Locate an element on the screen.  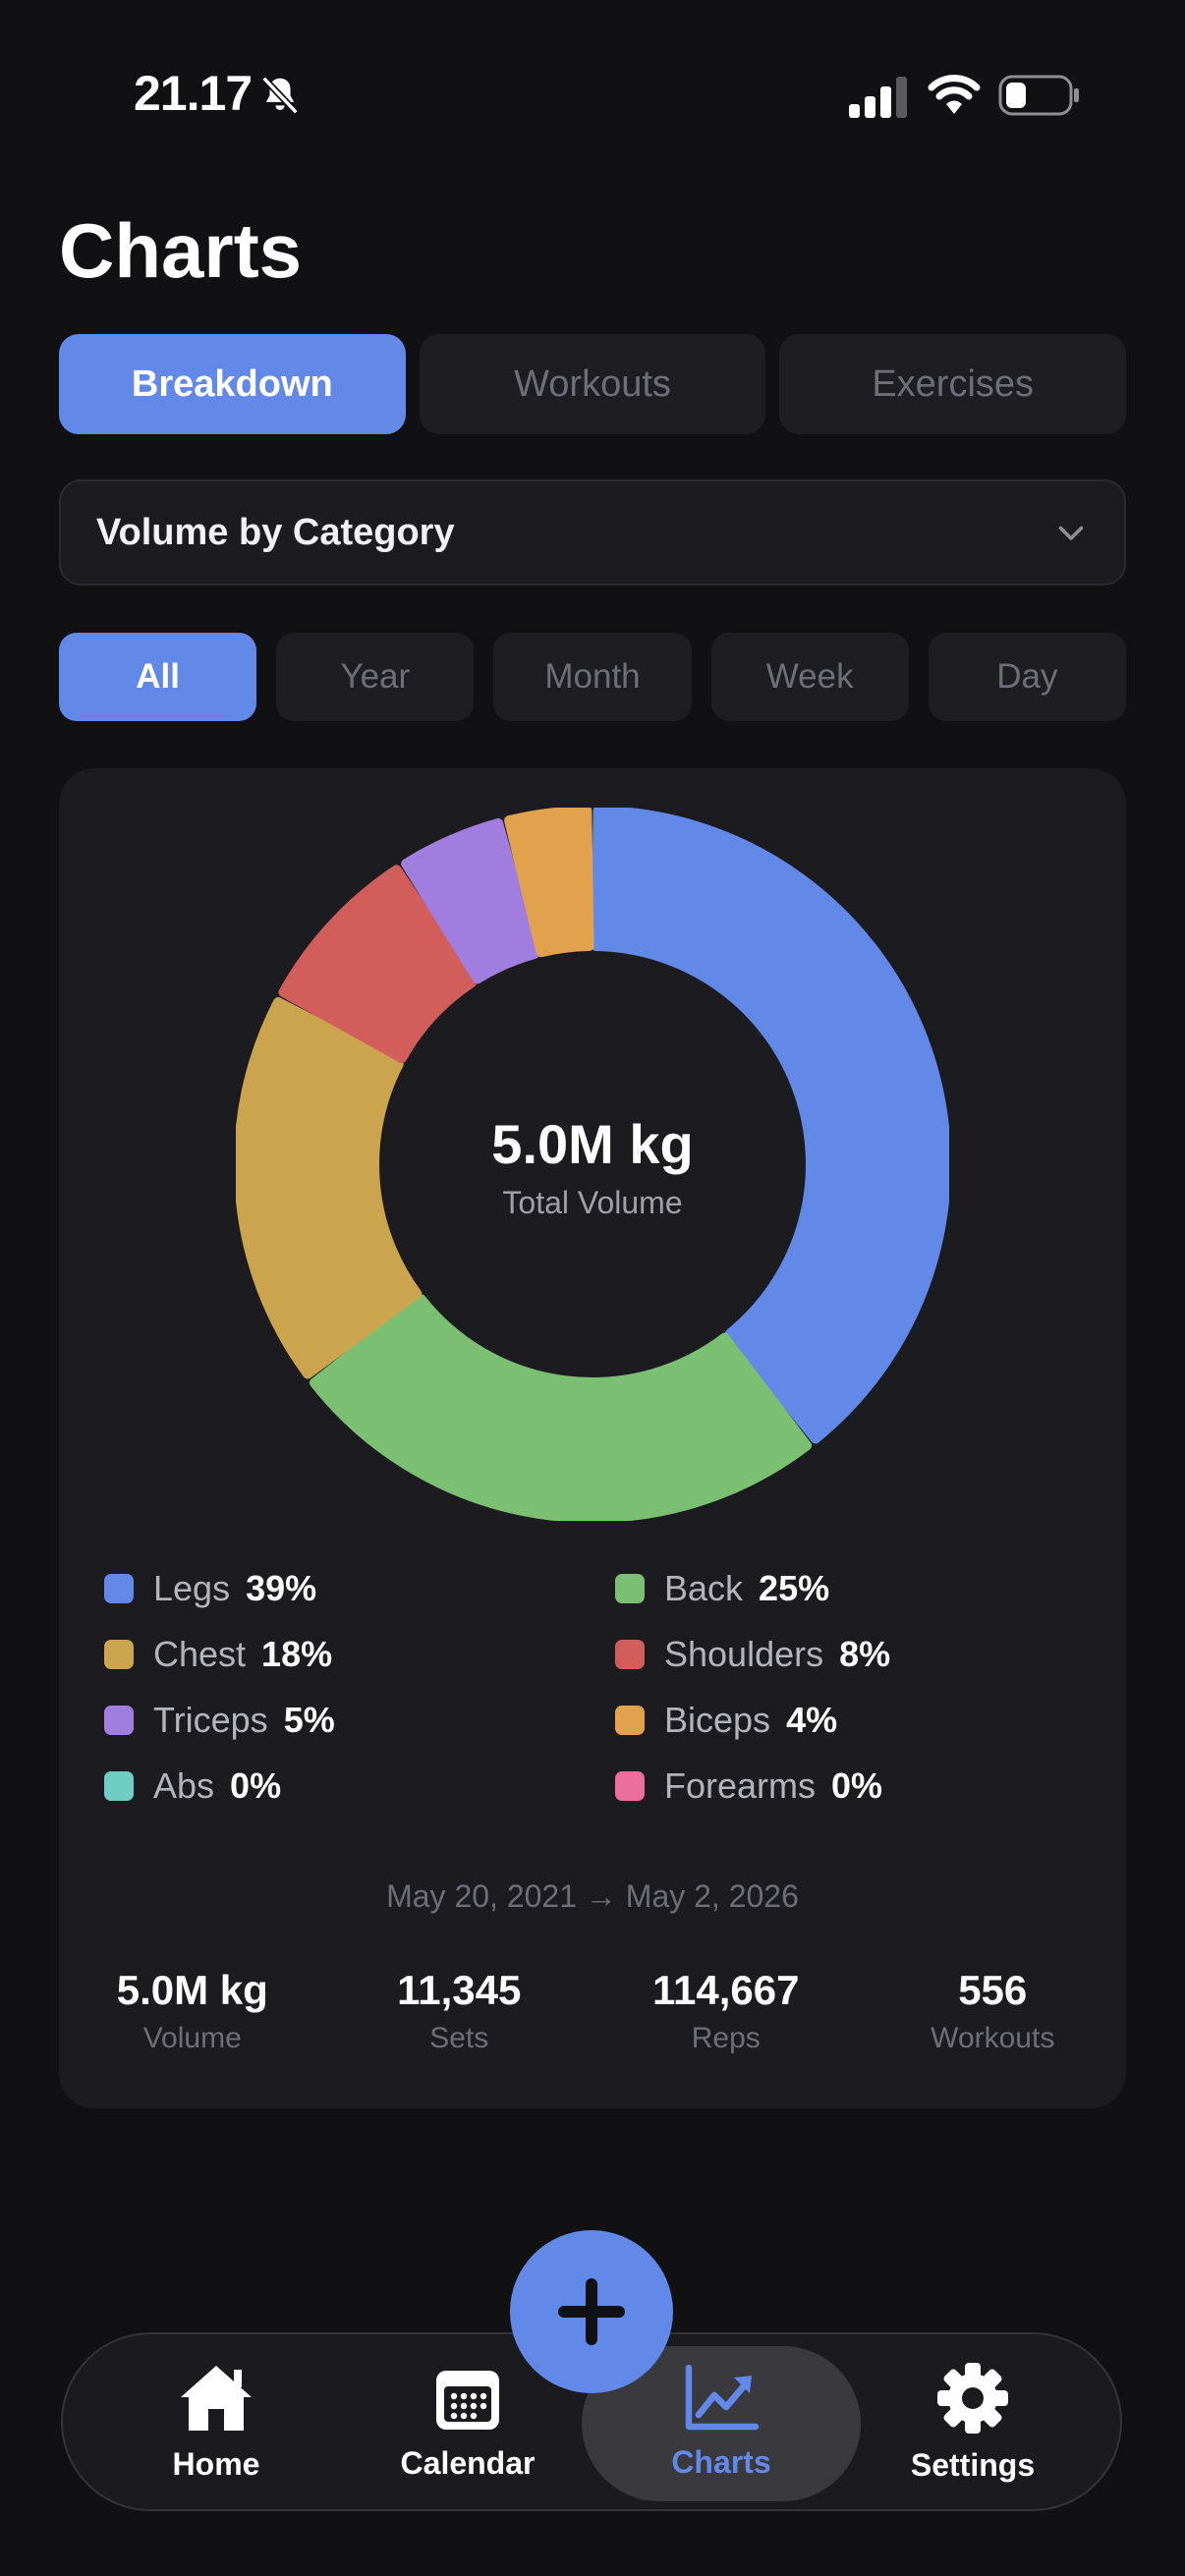
plus-icon is located at coordinates (592, 2311).